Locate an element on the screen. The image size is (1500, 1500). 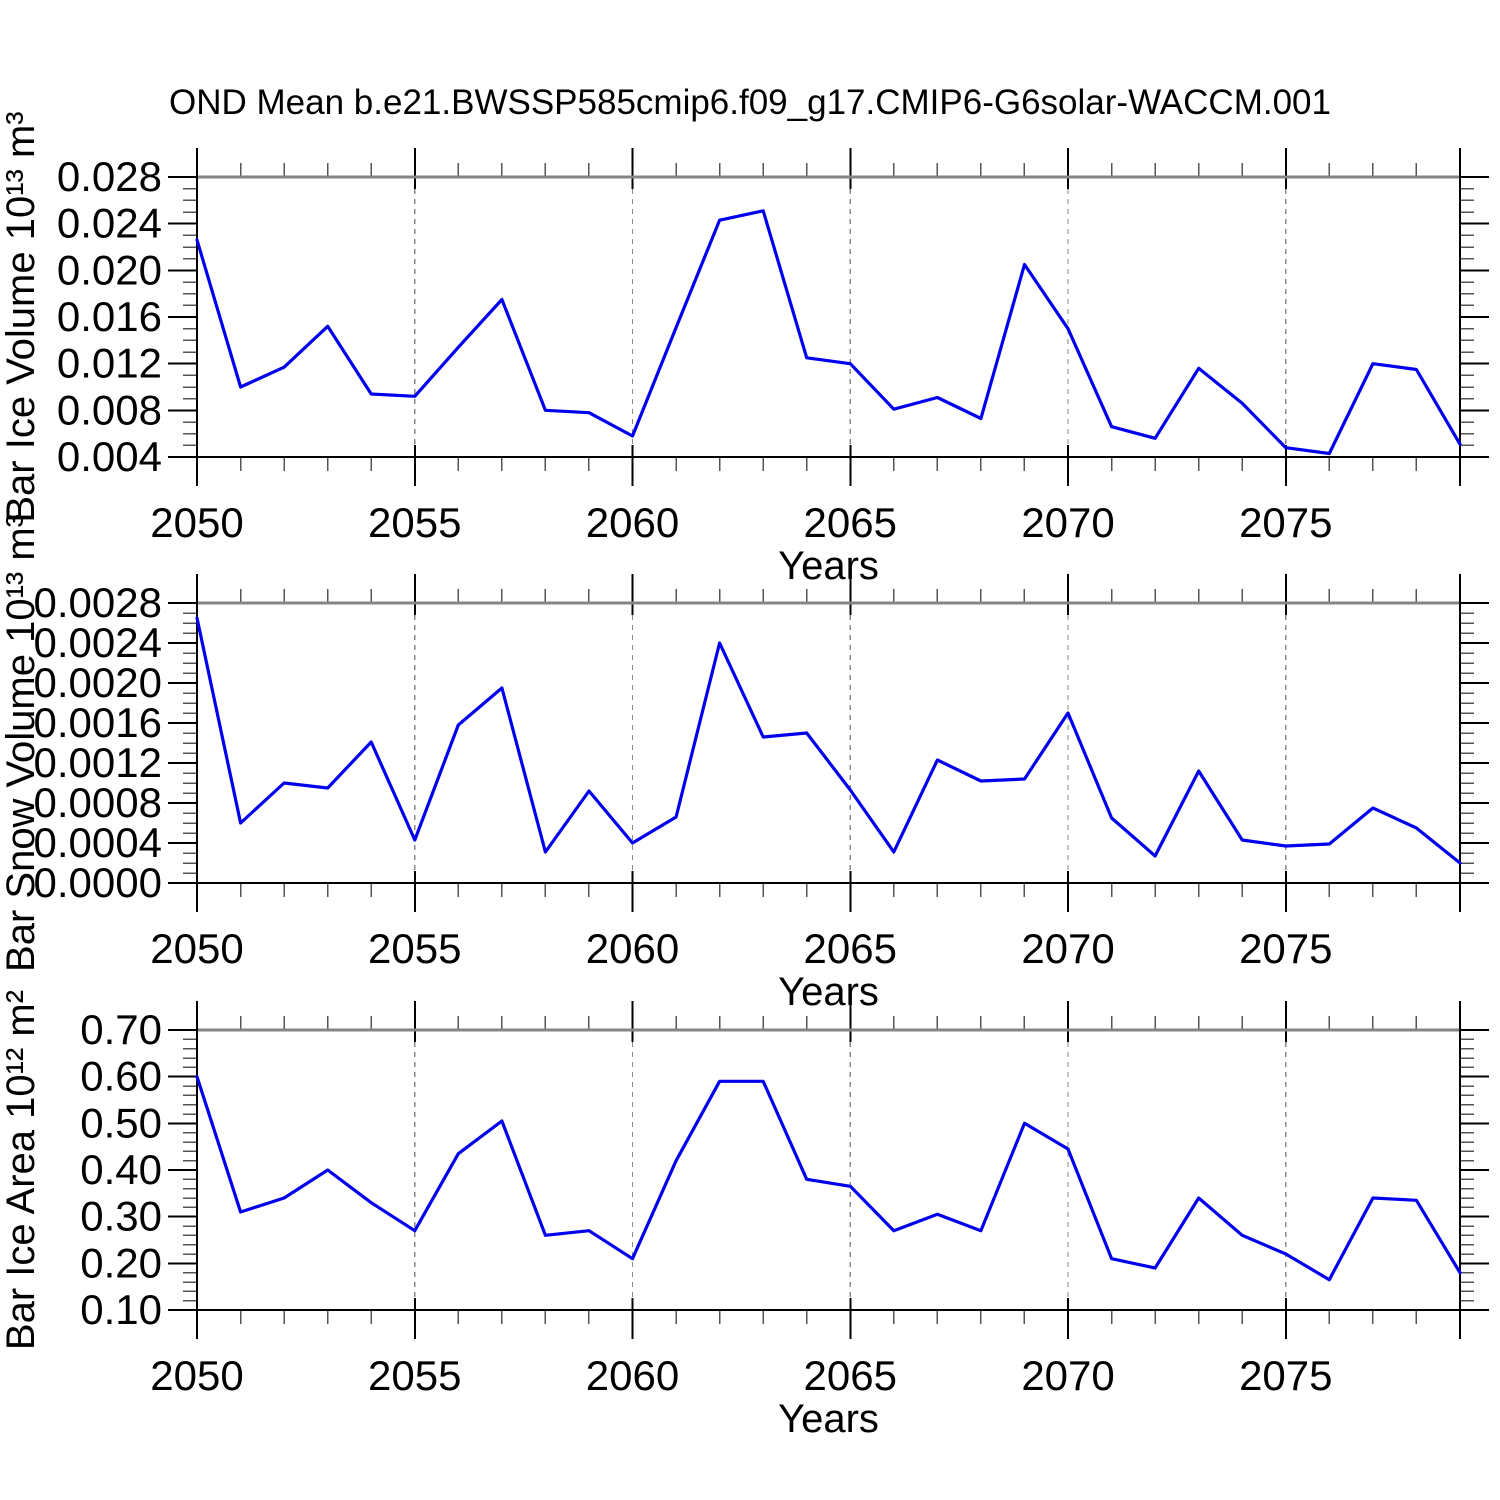
y-tick-label: 0.008 is located at coordinates (109, 409).